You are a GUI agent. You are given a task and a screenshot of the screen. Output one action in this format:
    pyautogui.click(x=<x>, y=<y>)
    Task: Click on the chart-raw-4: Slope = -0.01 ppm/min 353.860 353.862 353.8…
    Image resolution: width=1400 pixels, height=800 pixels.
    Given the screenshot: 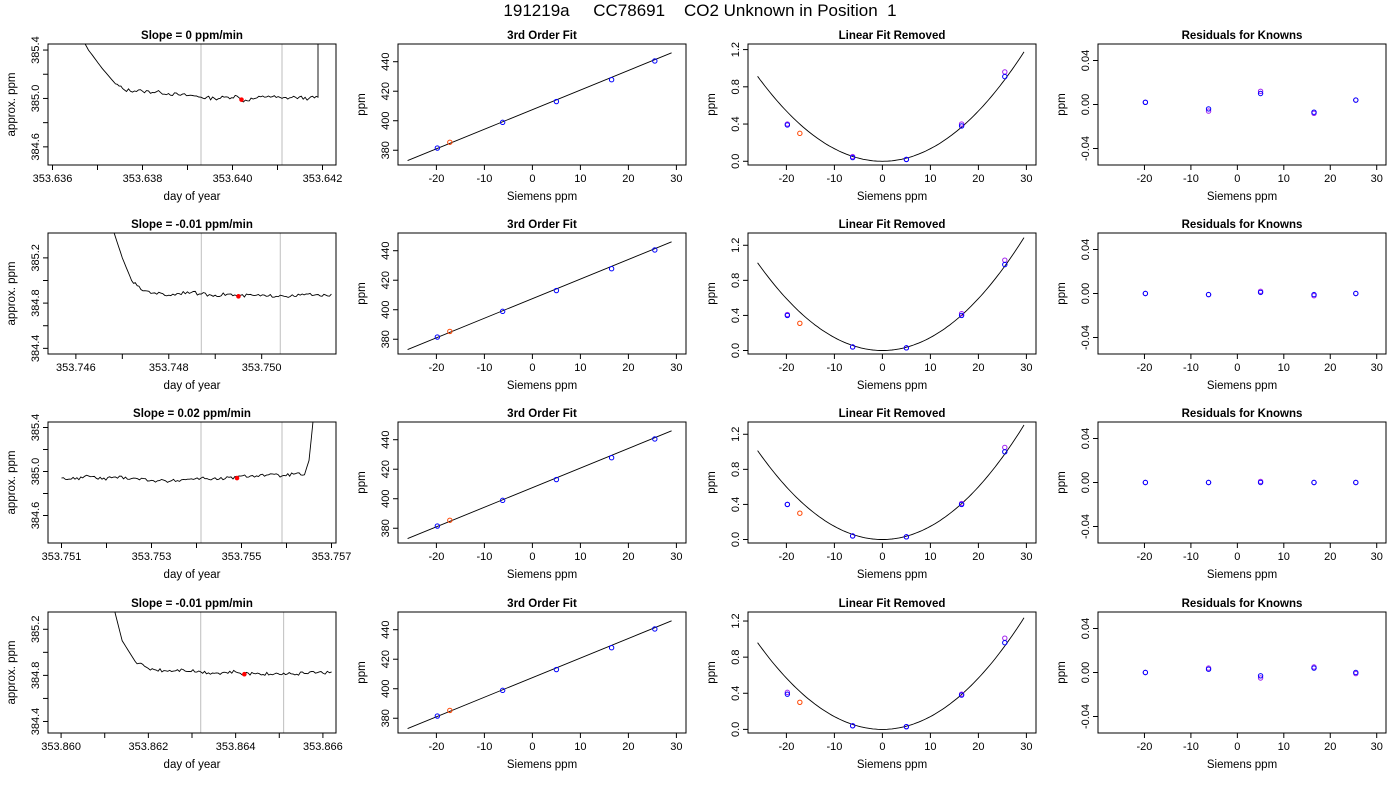 What is the action you would take?
    pyautogui.click(x=174, y=684)
    